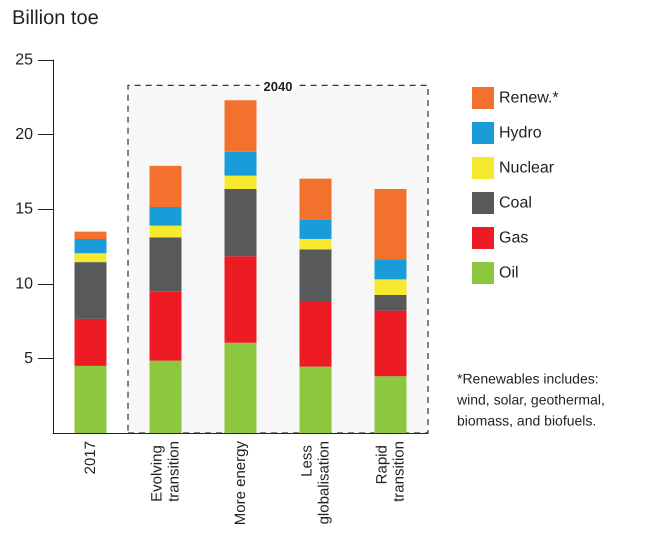  Describe the element at coordinates (24, 209) in the screenshot. I see `y-tick-label: 15` at that location.